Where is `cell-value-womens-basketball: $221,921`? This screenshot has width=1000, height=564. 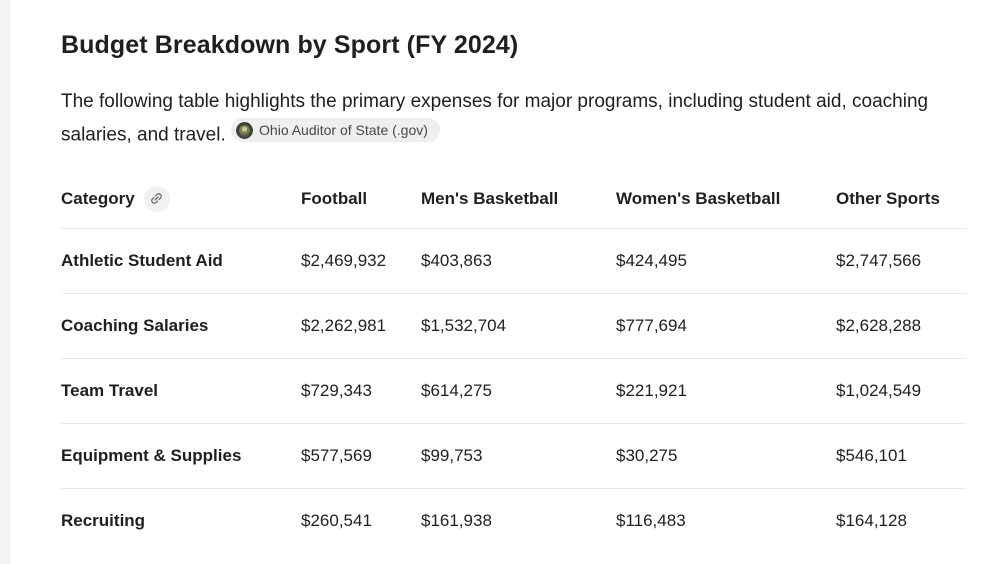
cell-value-womens-basketball: $221,921 is located at coordinates (651, 390).